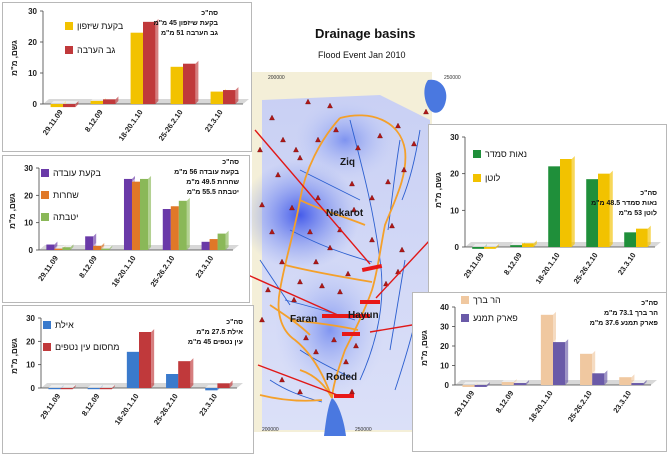 The width and height of the screenshot is (669, 454). What do you see at coordinates (212, 182) in the screenshot?
I see `totals-note: שחרות 49.5 מ"מ` at bounding box center [212, 182].